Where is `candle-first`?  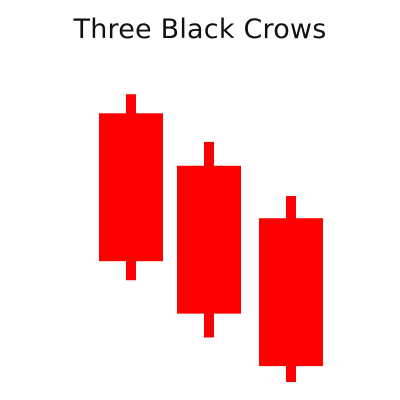
candle-first is located at coordinates (131, 187).